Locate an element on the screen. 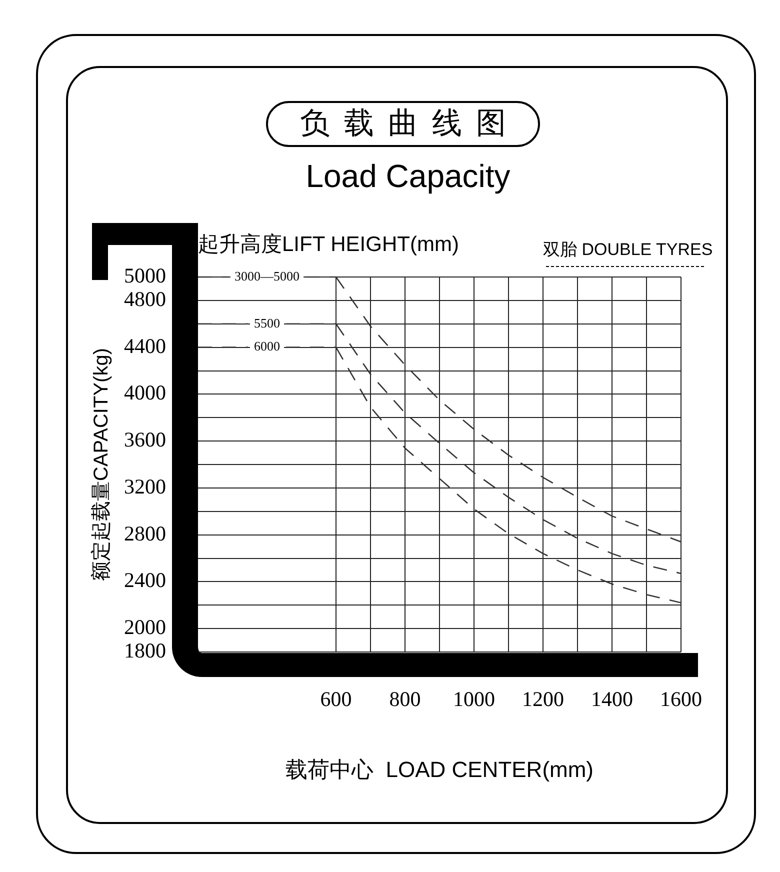 Image resolution: width=780 pixels, height=872 pixels. x-tick-label: 1200 is located at coordinates (543, 699).